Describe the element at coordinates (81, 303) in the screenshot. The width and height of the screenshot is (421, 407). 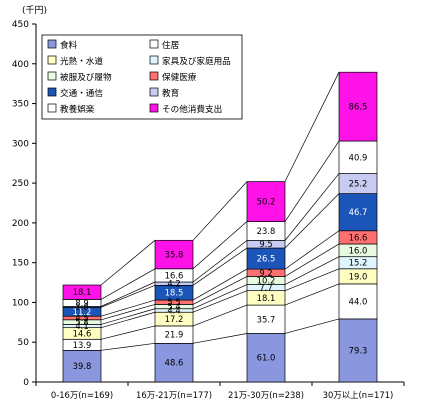
I see `data-label: 8.9` at that location.